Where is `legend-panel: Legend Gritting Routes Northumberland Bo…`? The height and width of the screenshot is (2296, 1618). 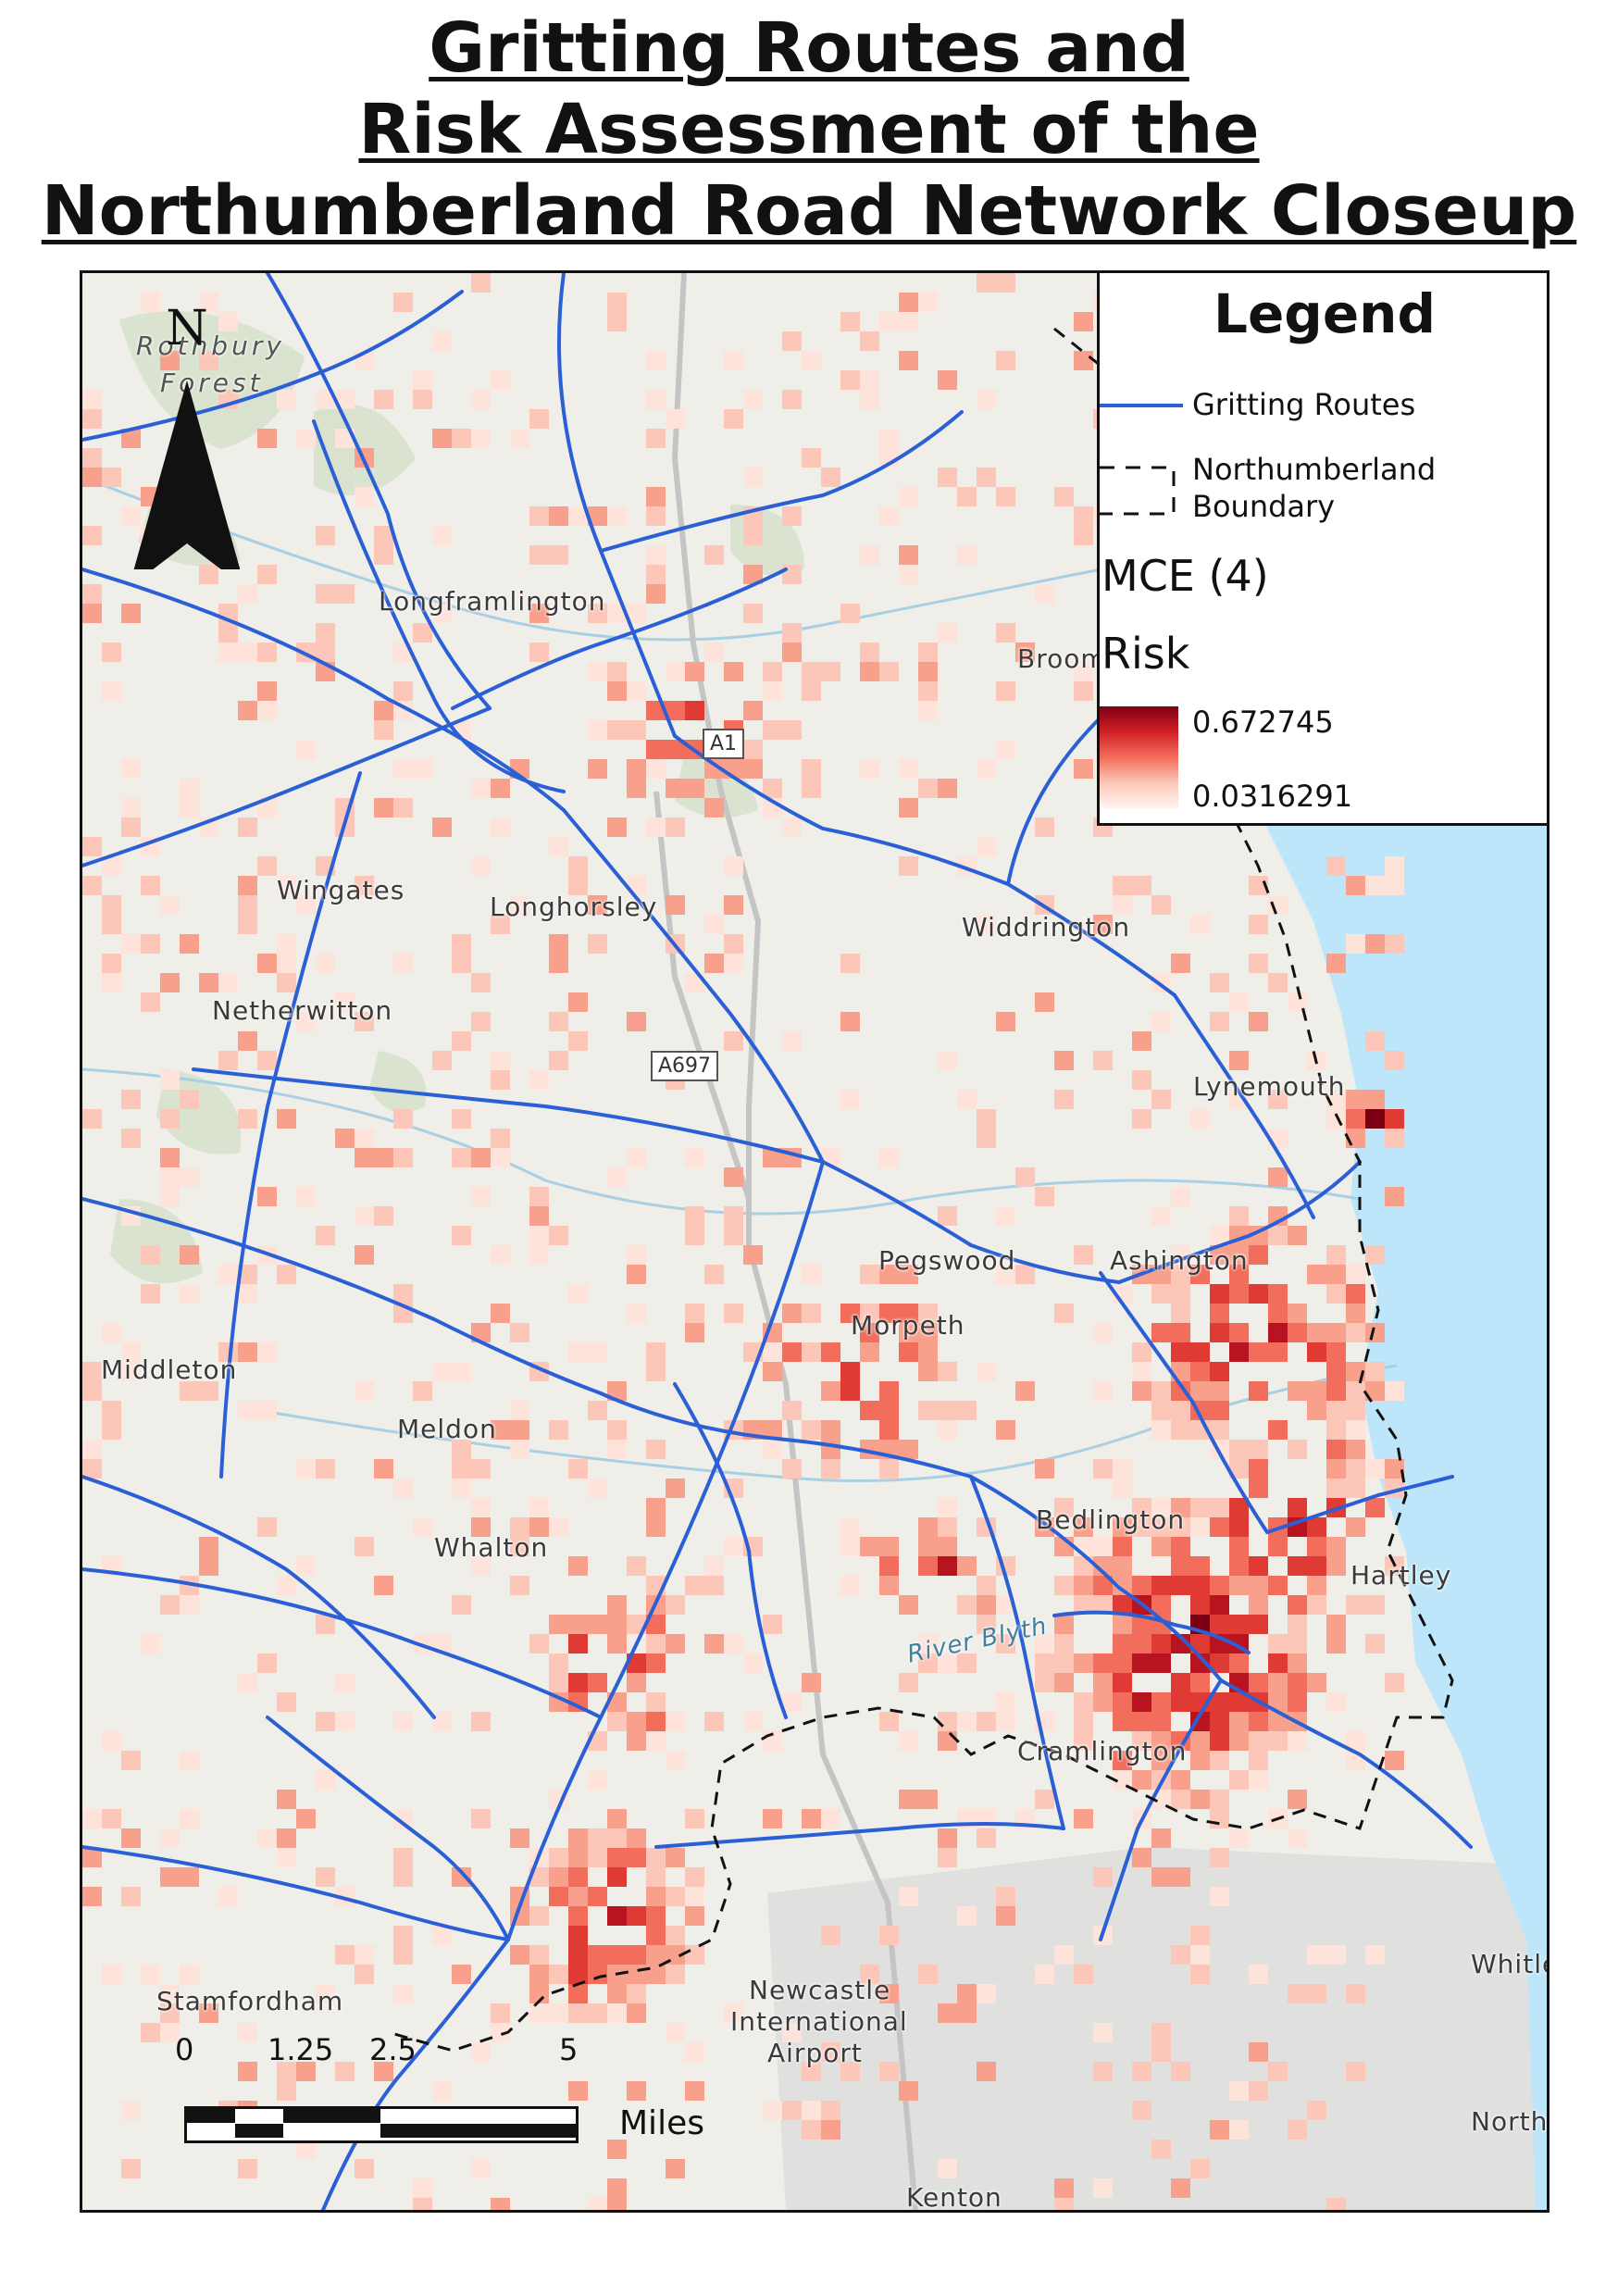 legend-panel: Legend Gritting Routes Northumberland Bo… is located at coordinates (1322, 549).